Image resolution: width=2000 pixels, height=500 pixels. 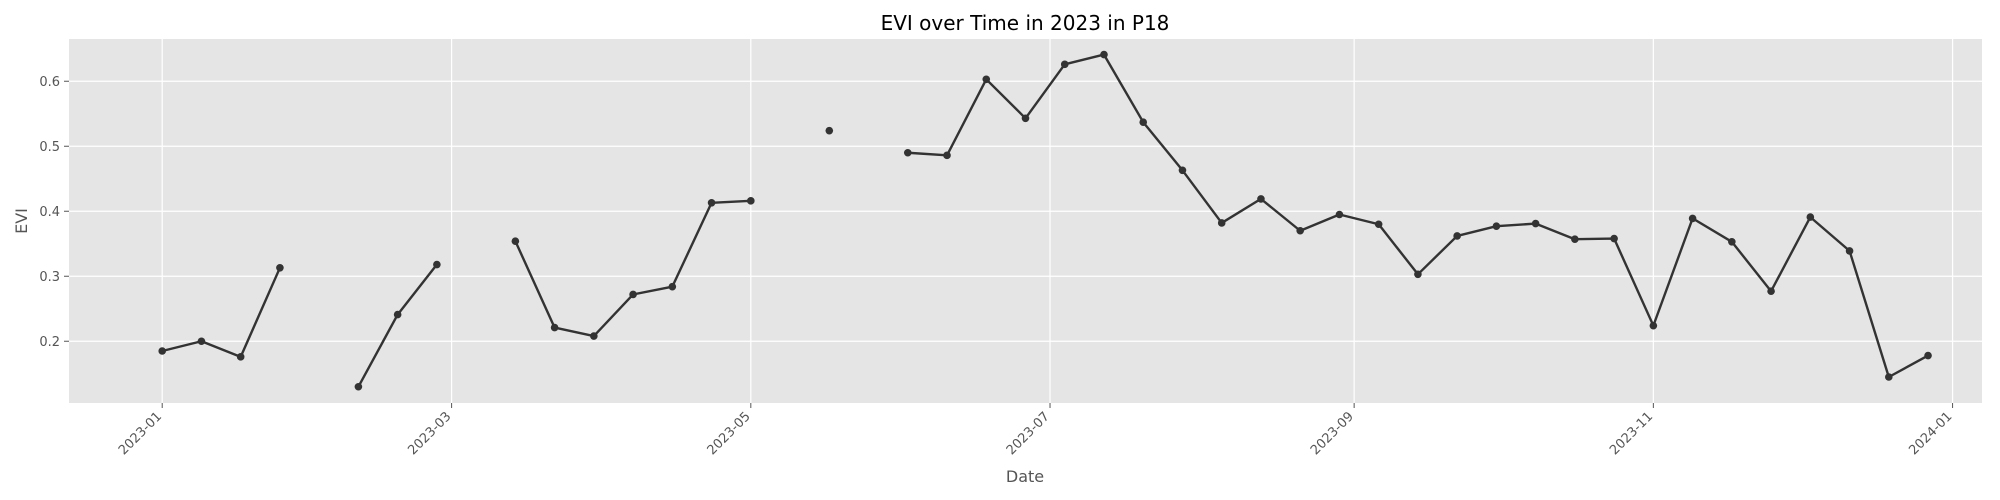 What do you see at coordinates (1025, 476) in the screenshot?
I see `x-axis-label: Date` at bounding box center [1025, 476].